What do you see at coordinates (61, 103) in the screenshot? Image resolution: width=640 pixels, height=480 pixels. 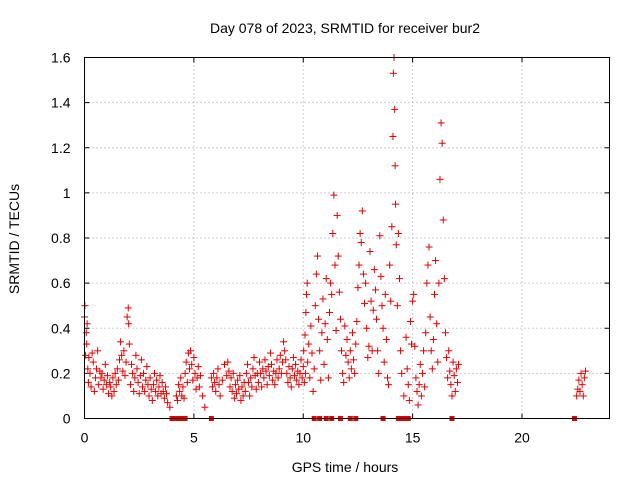 I see `y-tick-label: 1.4` at bounding box center [61, 103].